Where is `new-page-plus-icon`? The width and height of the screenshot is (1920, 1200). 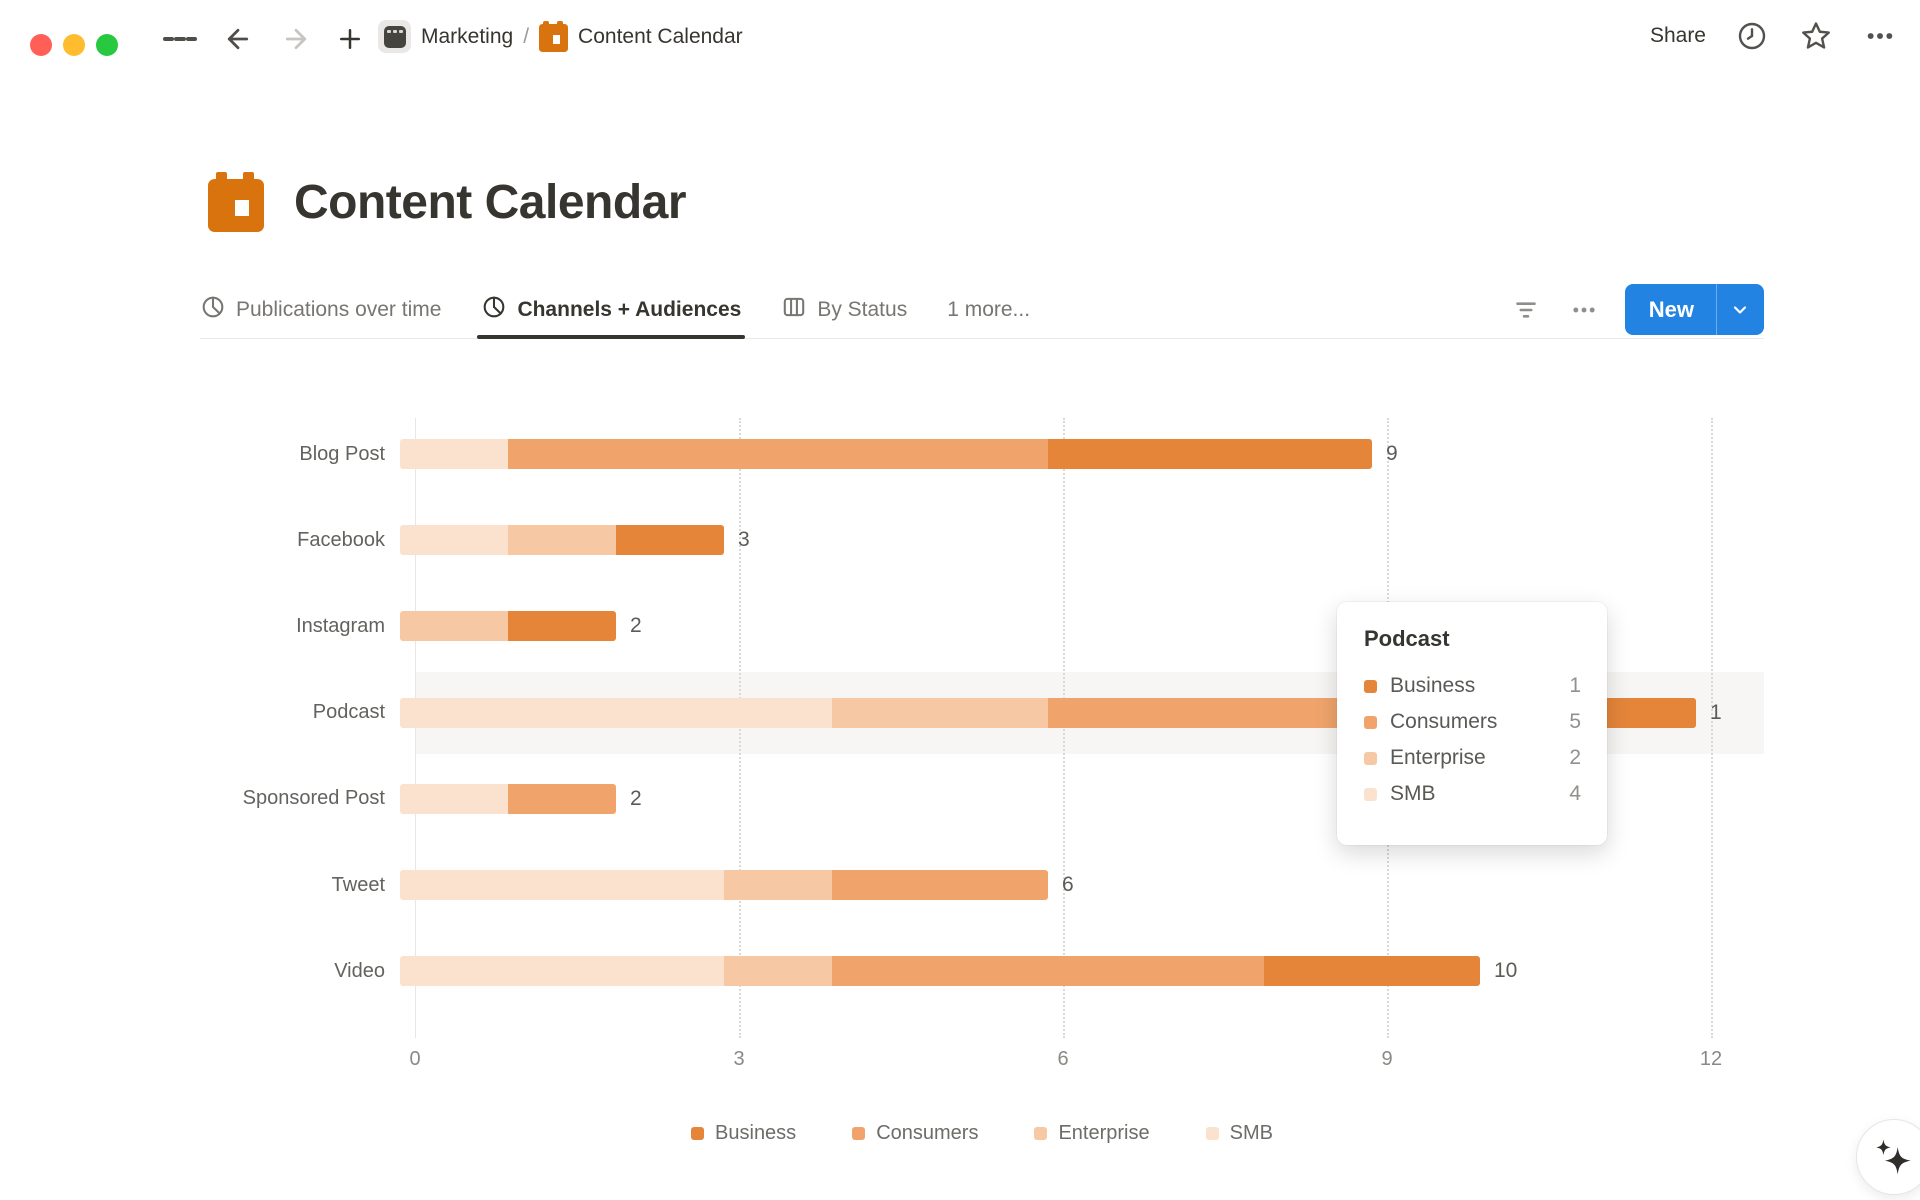
new-page-plus-icon is located at coordinates (350, 39).